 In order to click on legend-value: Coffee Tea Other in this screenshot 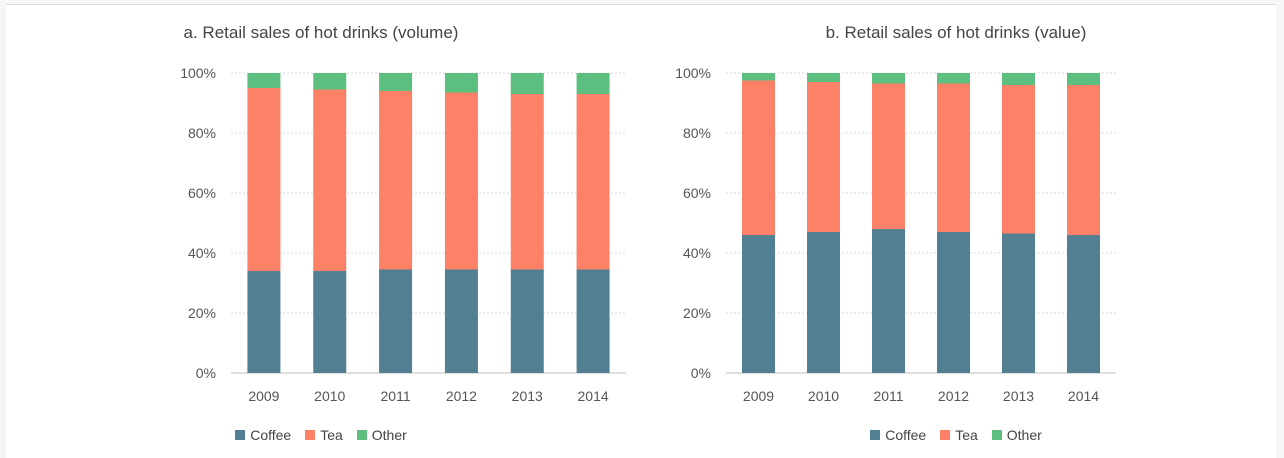, I will do `click(956, 435)`.